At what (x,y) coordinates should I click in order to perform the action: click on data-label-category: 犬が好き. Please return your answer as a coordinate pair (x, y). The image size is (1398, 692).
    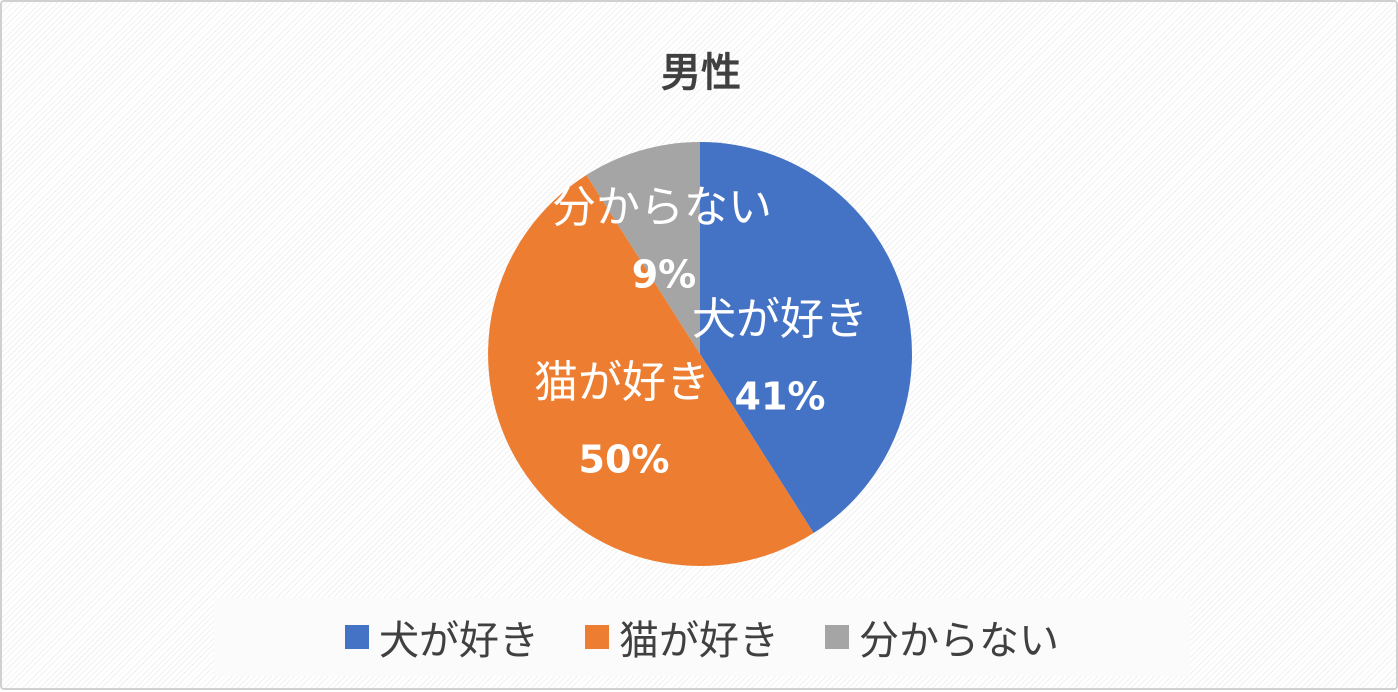
    Looking at the image, I should click on (780, 319).